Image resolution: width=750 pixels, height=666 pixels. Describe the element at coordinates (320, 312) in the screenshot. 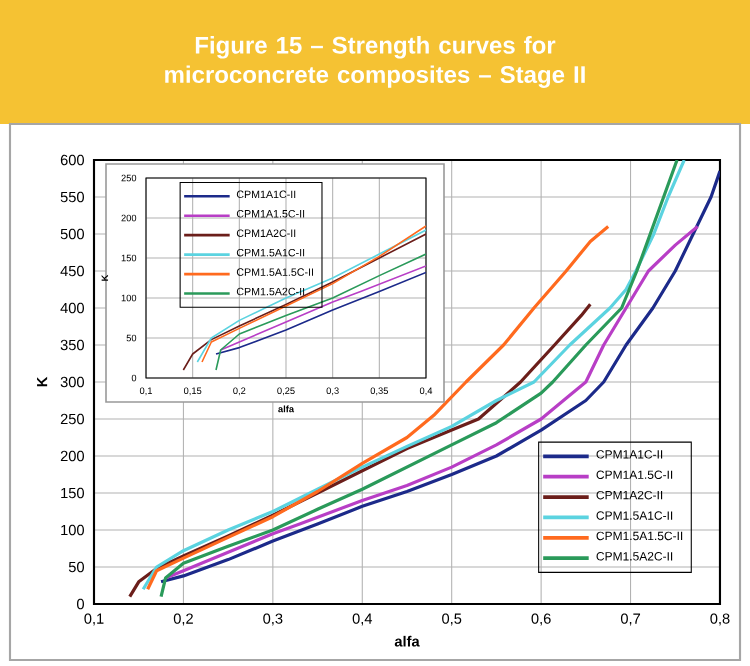

I see `line-series` at that location.